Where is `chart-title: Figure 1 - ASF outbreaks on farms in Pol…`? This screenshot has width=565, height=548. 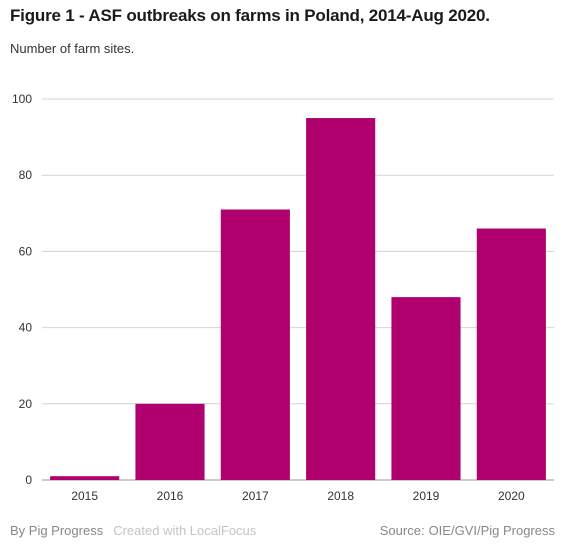
chart-title: Figure 1 - ASF outbreaks on farms in Pol… is located at coordinates (250, 15).